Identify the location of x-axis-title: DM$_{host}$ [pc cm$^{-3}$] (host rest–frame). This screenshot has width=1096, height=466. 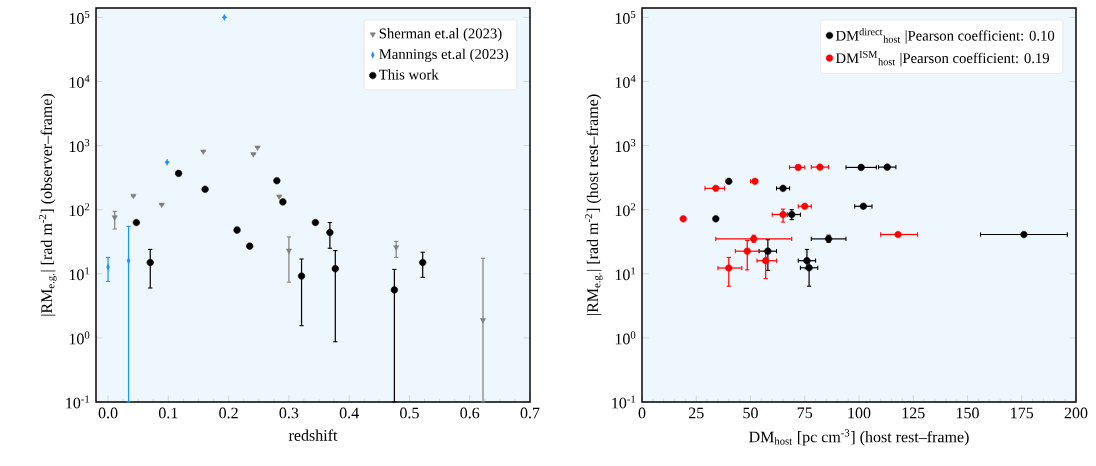
(859, 437).